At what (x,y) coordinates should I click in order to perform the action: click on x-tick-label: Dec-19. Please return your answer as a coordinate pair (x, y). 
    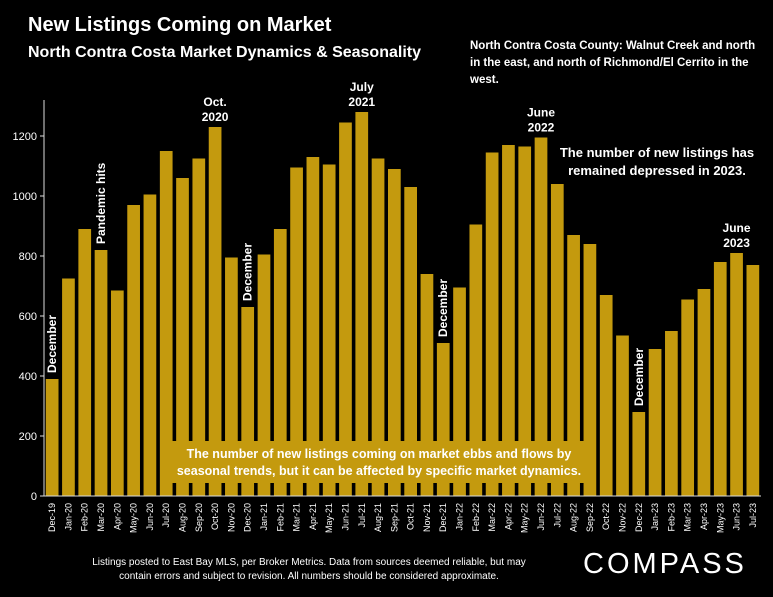
    Looking at the image, I should click on (52, 517).